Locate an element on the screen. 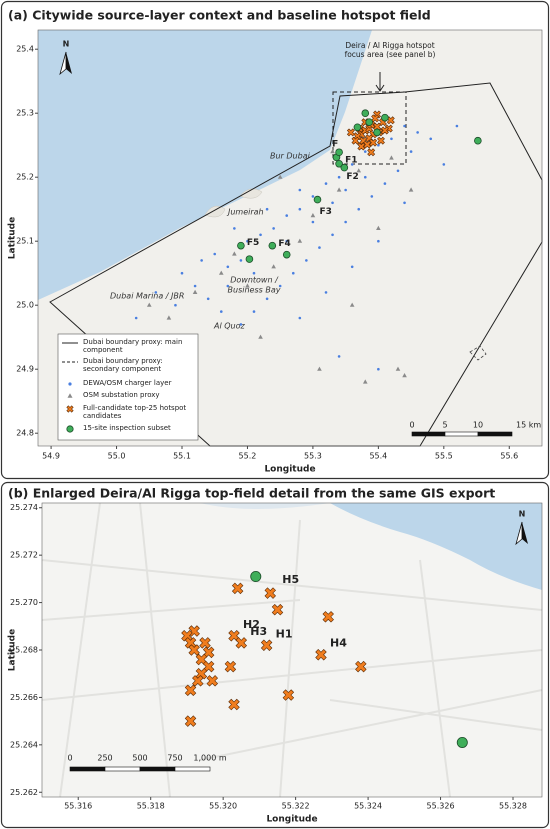 The height and width of the screenshot is (829, 550). legend-label: OSM substation proxy is located at coordinates (121, 395).